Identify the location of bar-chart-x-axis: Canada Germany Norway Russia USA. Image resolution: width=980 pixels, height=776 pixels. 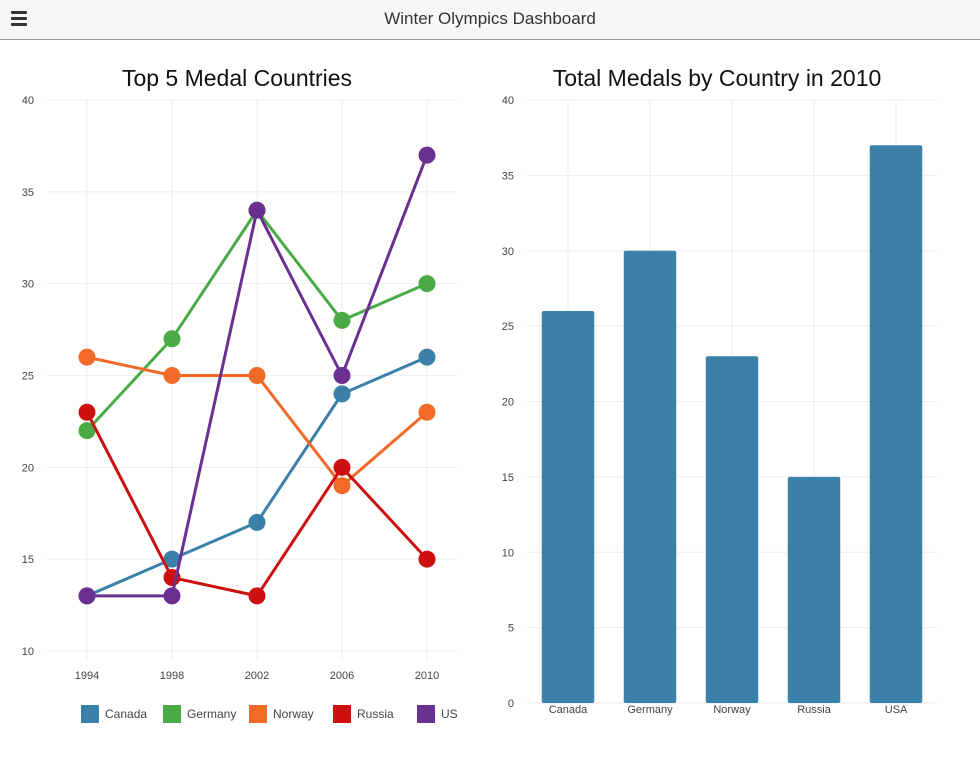
(728, 710).